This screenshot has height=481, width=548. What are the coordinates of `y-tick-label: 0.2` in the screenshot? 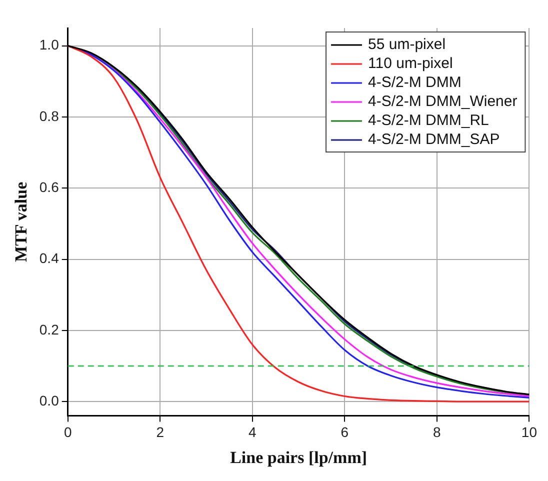 It's located at (49, 329).